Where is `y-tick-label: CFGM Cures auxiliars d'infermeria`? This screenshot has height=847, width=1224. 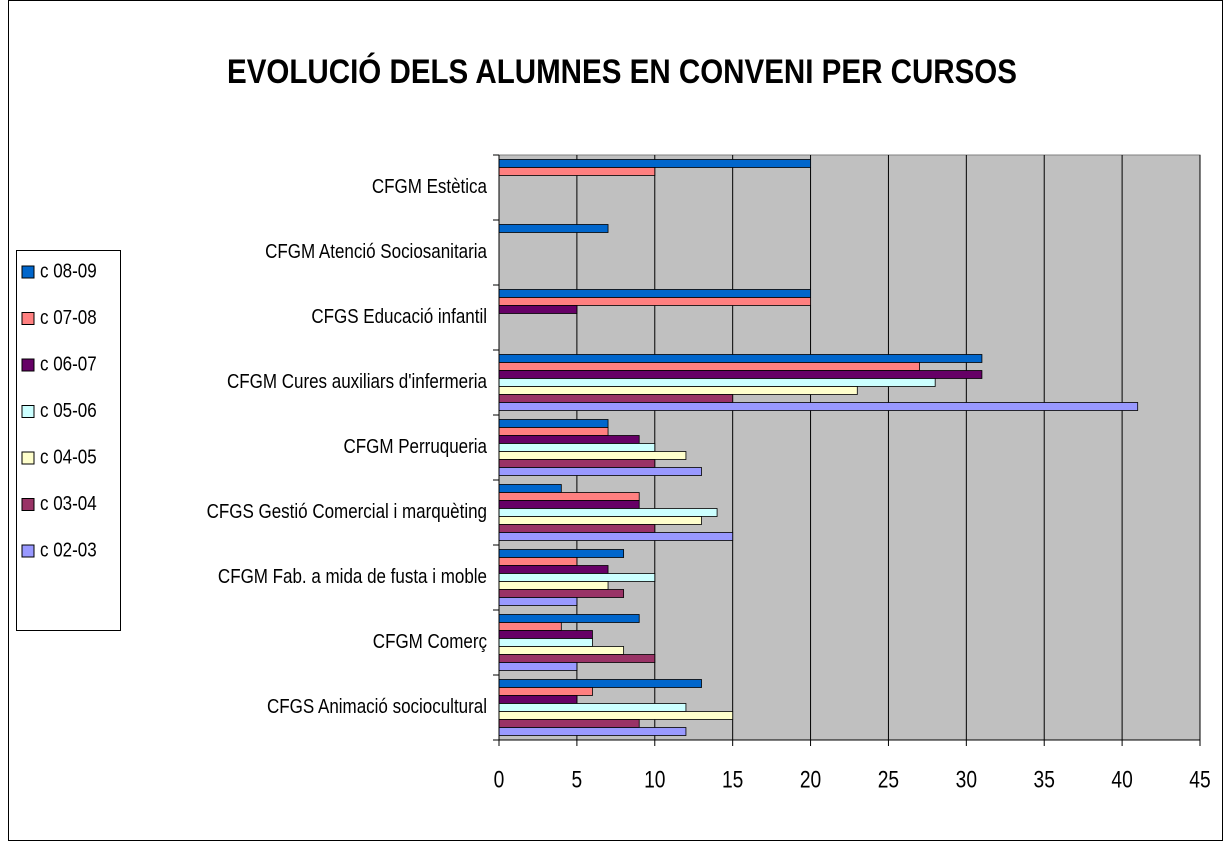
y-tick-label: CFGM Cures auxiliars d'infermeria is located at coordinates (357, 380).